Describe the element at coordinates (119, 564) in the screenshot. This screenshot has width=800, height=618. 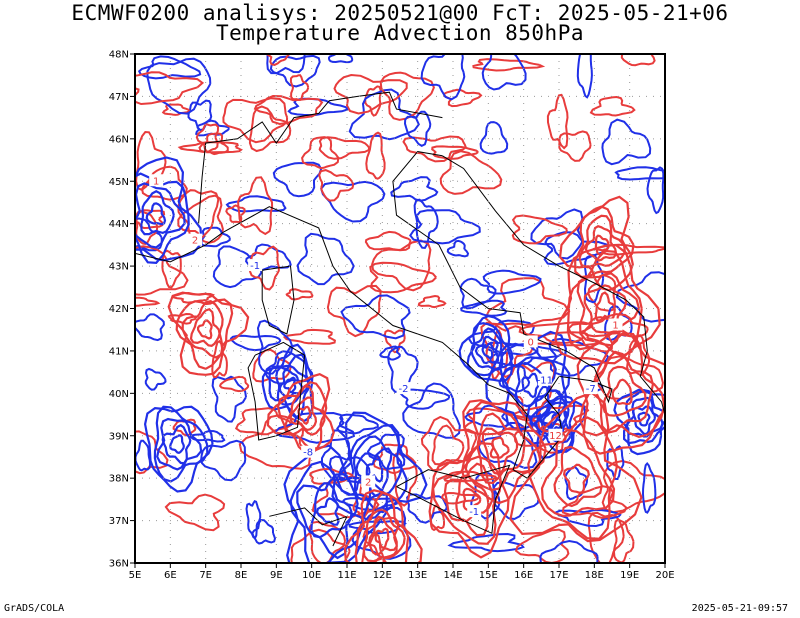
I see `lat-tick-label: 36N` at that location.